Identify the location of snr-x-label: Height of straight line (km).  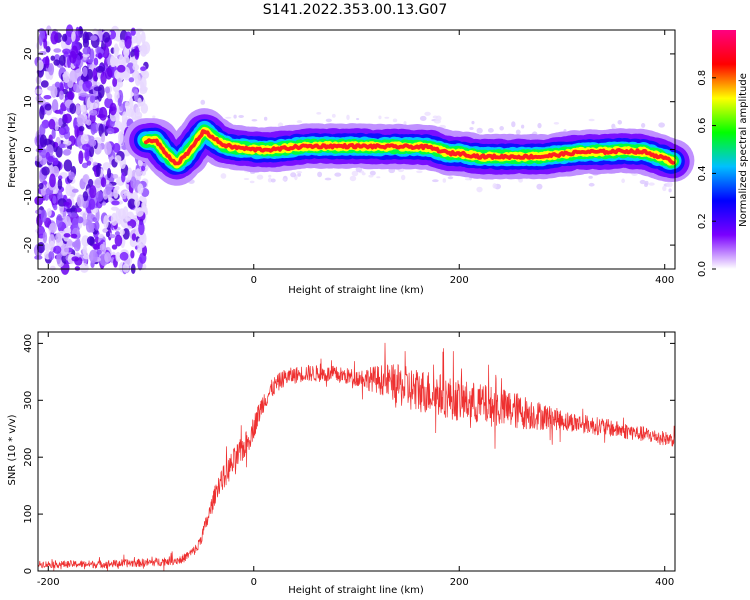
(356, 590).